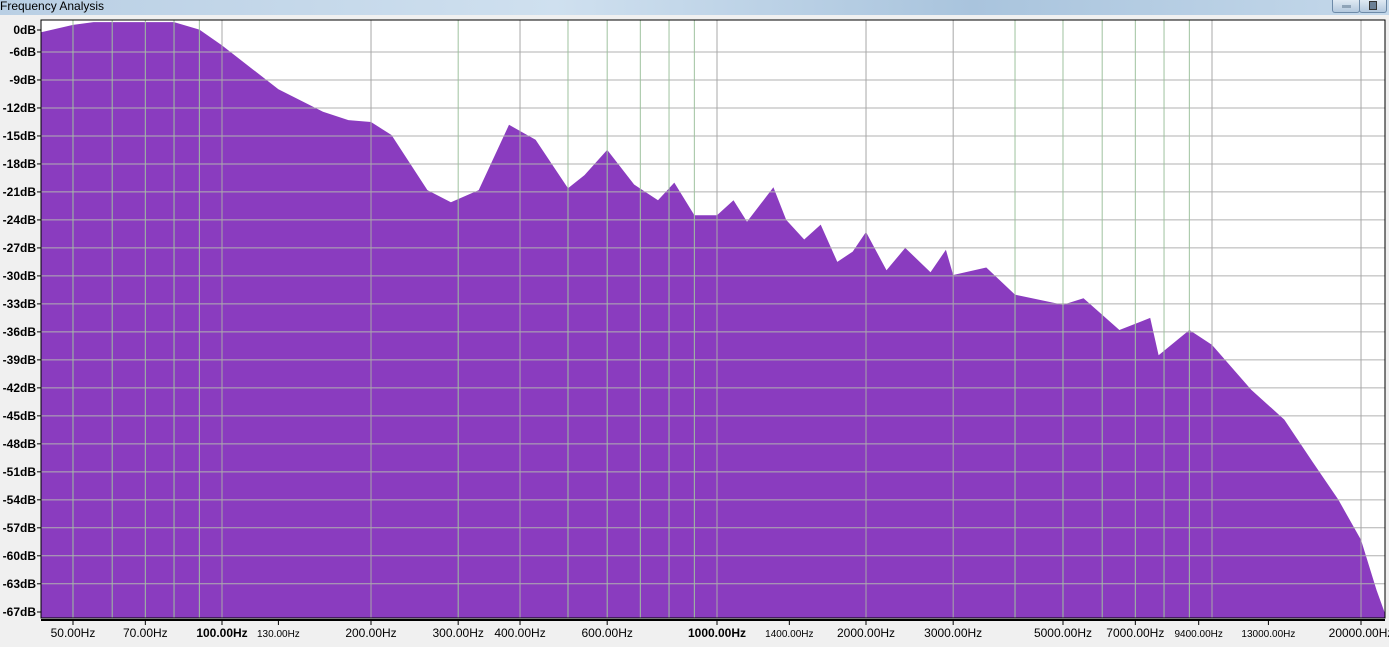  Describe the element at coordinates (52, 6) in the screenshot. I see `window-title: Frequency Analysis` at that location.